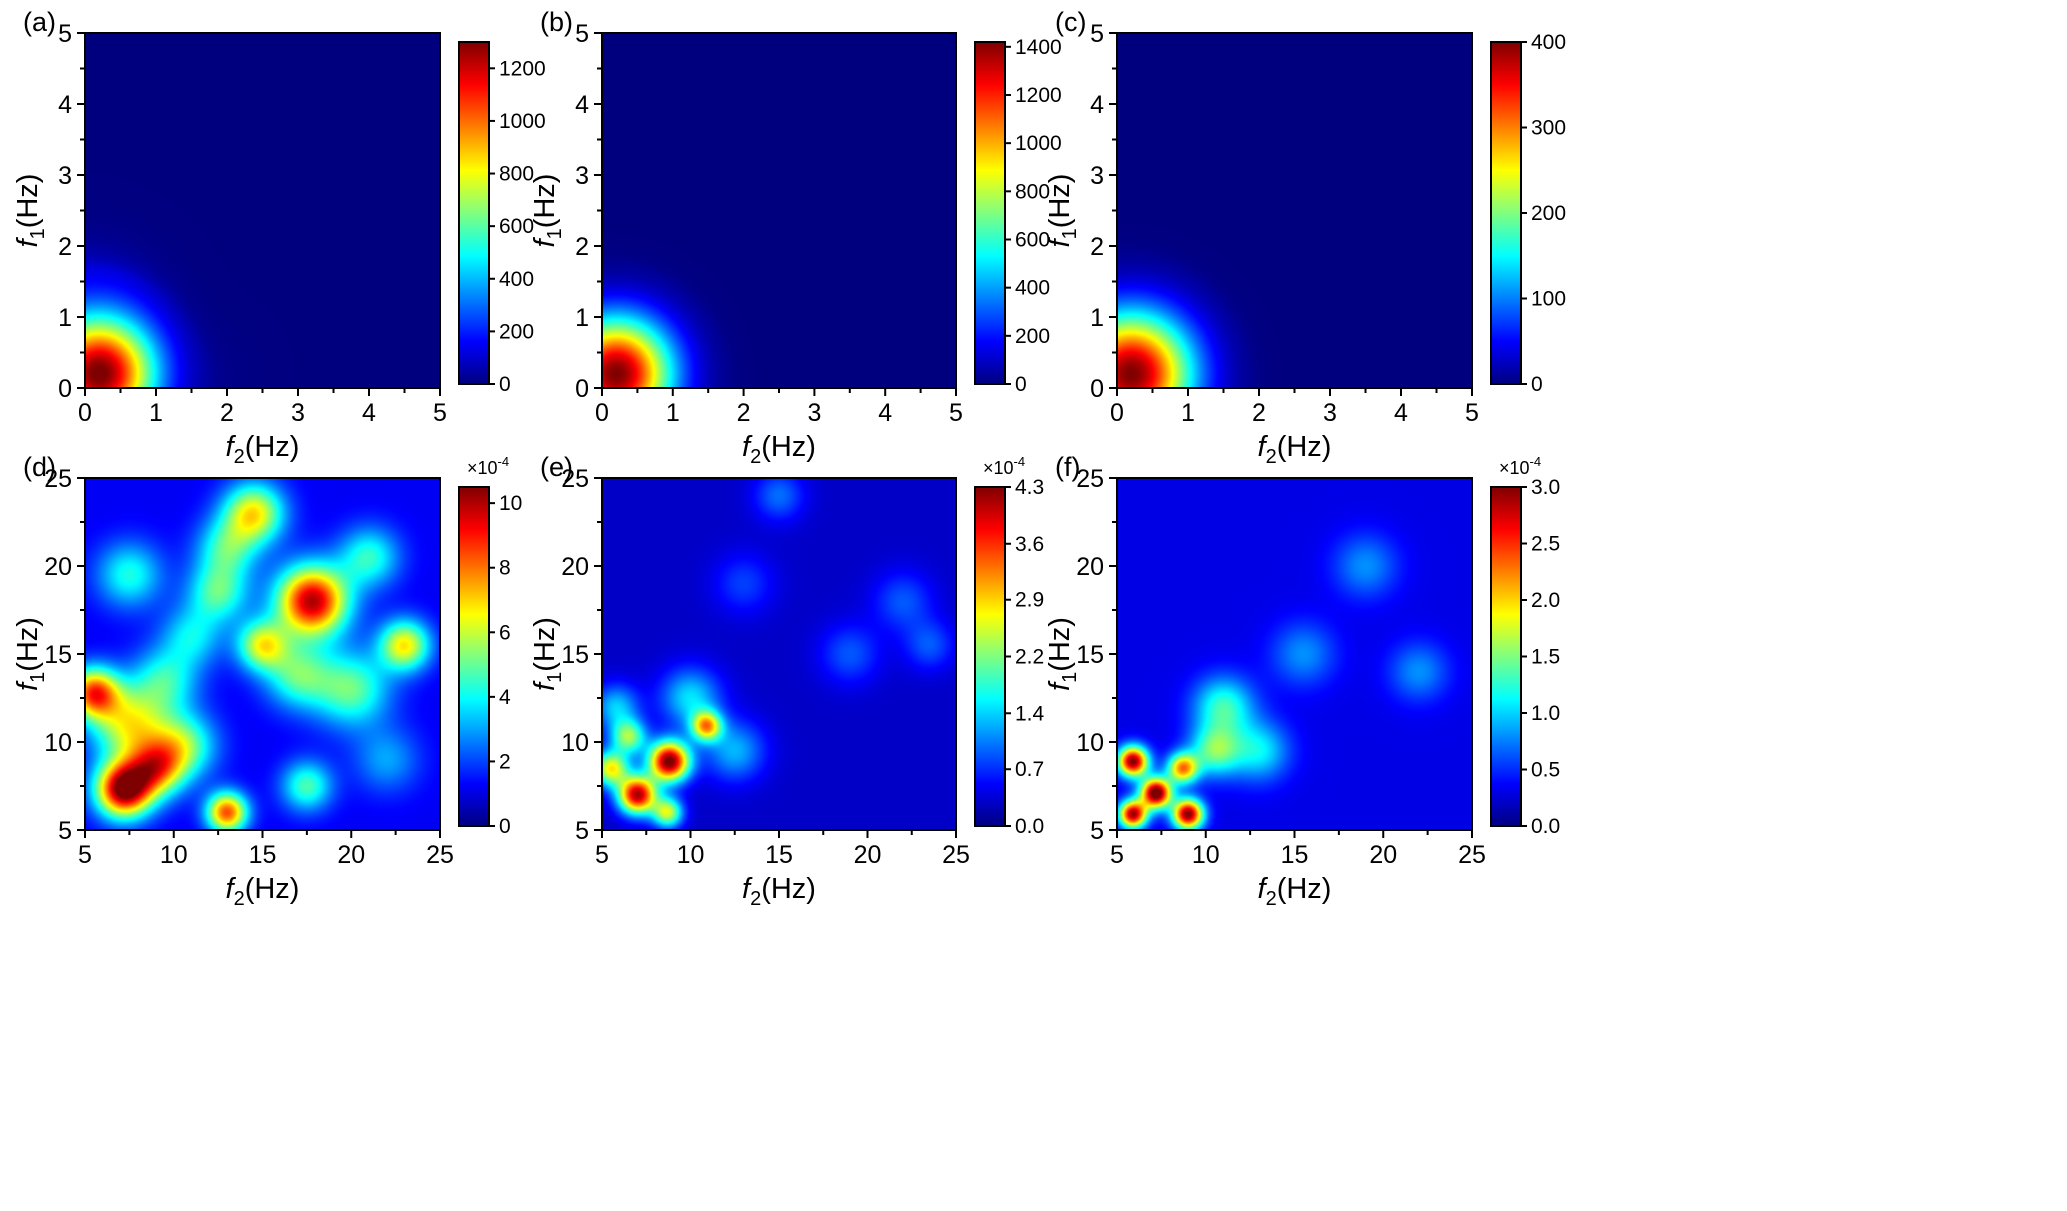 This screenshot has height=1211, width=2067. What do you see at coordinates (1545, 487) in the screenshot?
I see `colorbar-tick-label: 3.0` at bounding box center [1545, 487].